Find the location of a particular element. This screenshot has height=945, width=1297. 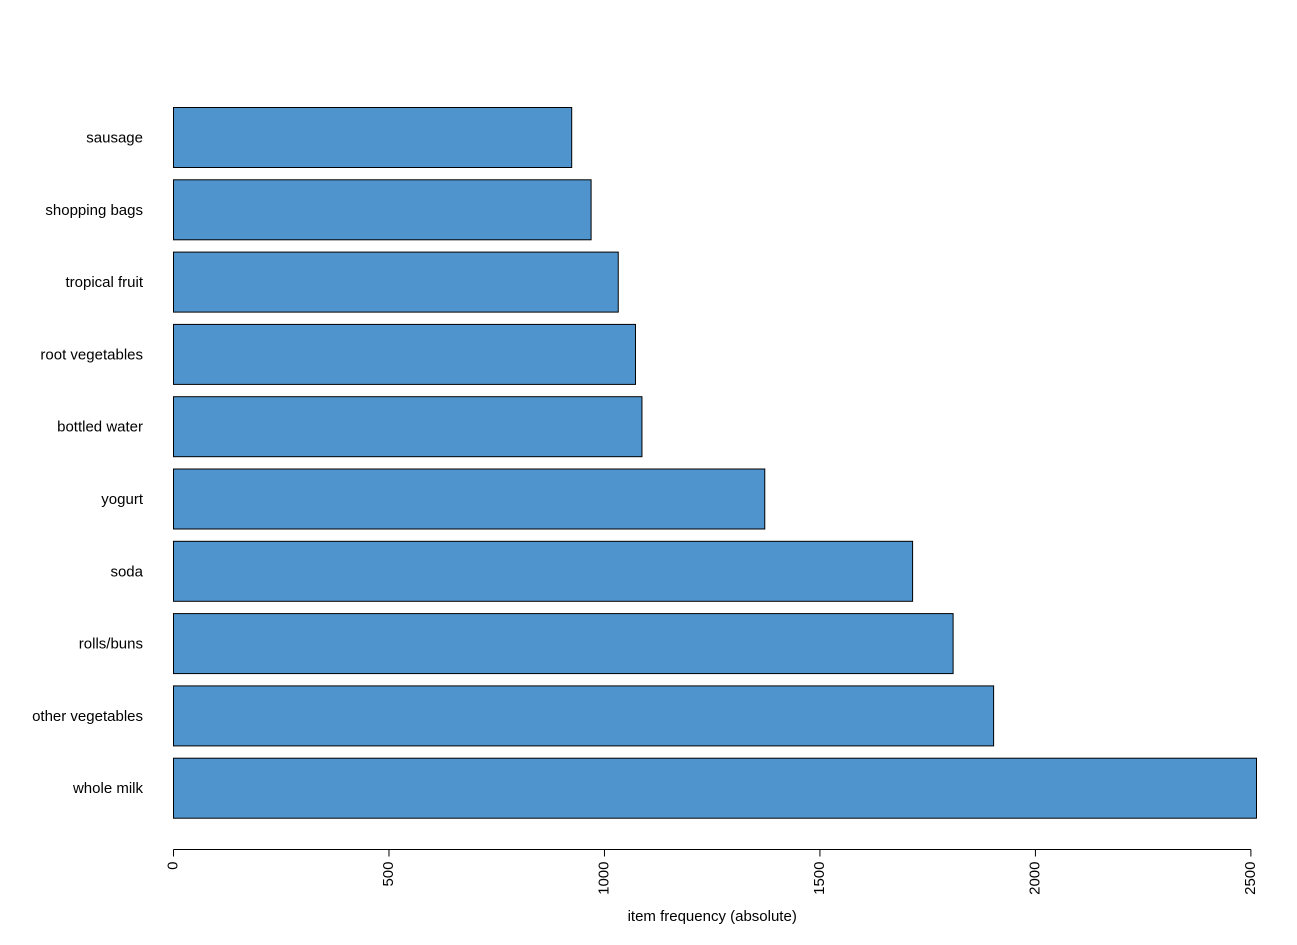

category-label: bottled water is located at coordinates (100, 427).